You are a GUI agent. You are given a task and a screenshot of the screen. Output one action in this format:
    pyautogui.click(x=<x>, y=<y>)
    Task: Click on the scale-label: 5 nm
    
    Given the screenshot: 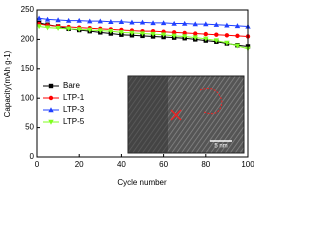 What is the action you would take?
    pyautogui.click(x=220, y=147)
    